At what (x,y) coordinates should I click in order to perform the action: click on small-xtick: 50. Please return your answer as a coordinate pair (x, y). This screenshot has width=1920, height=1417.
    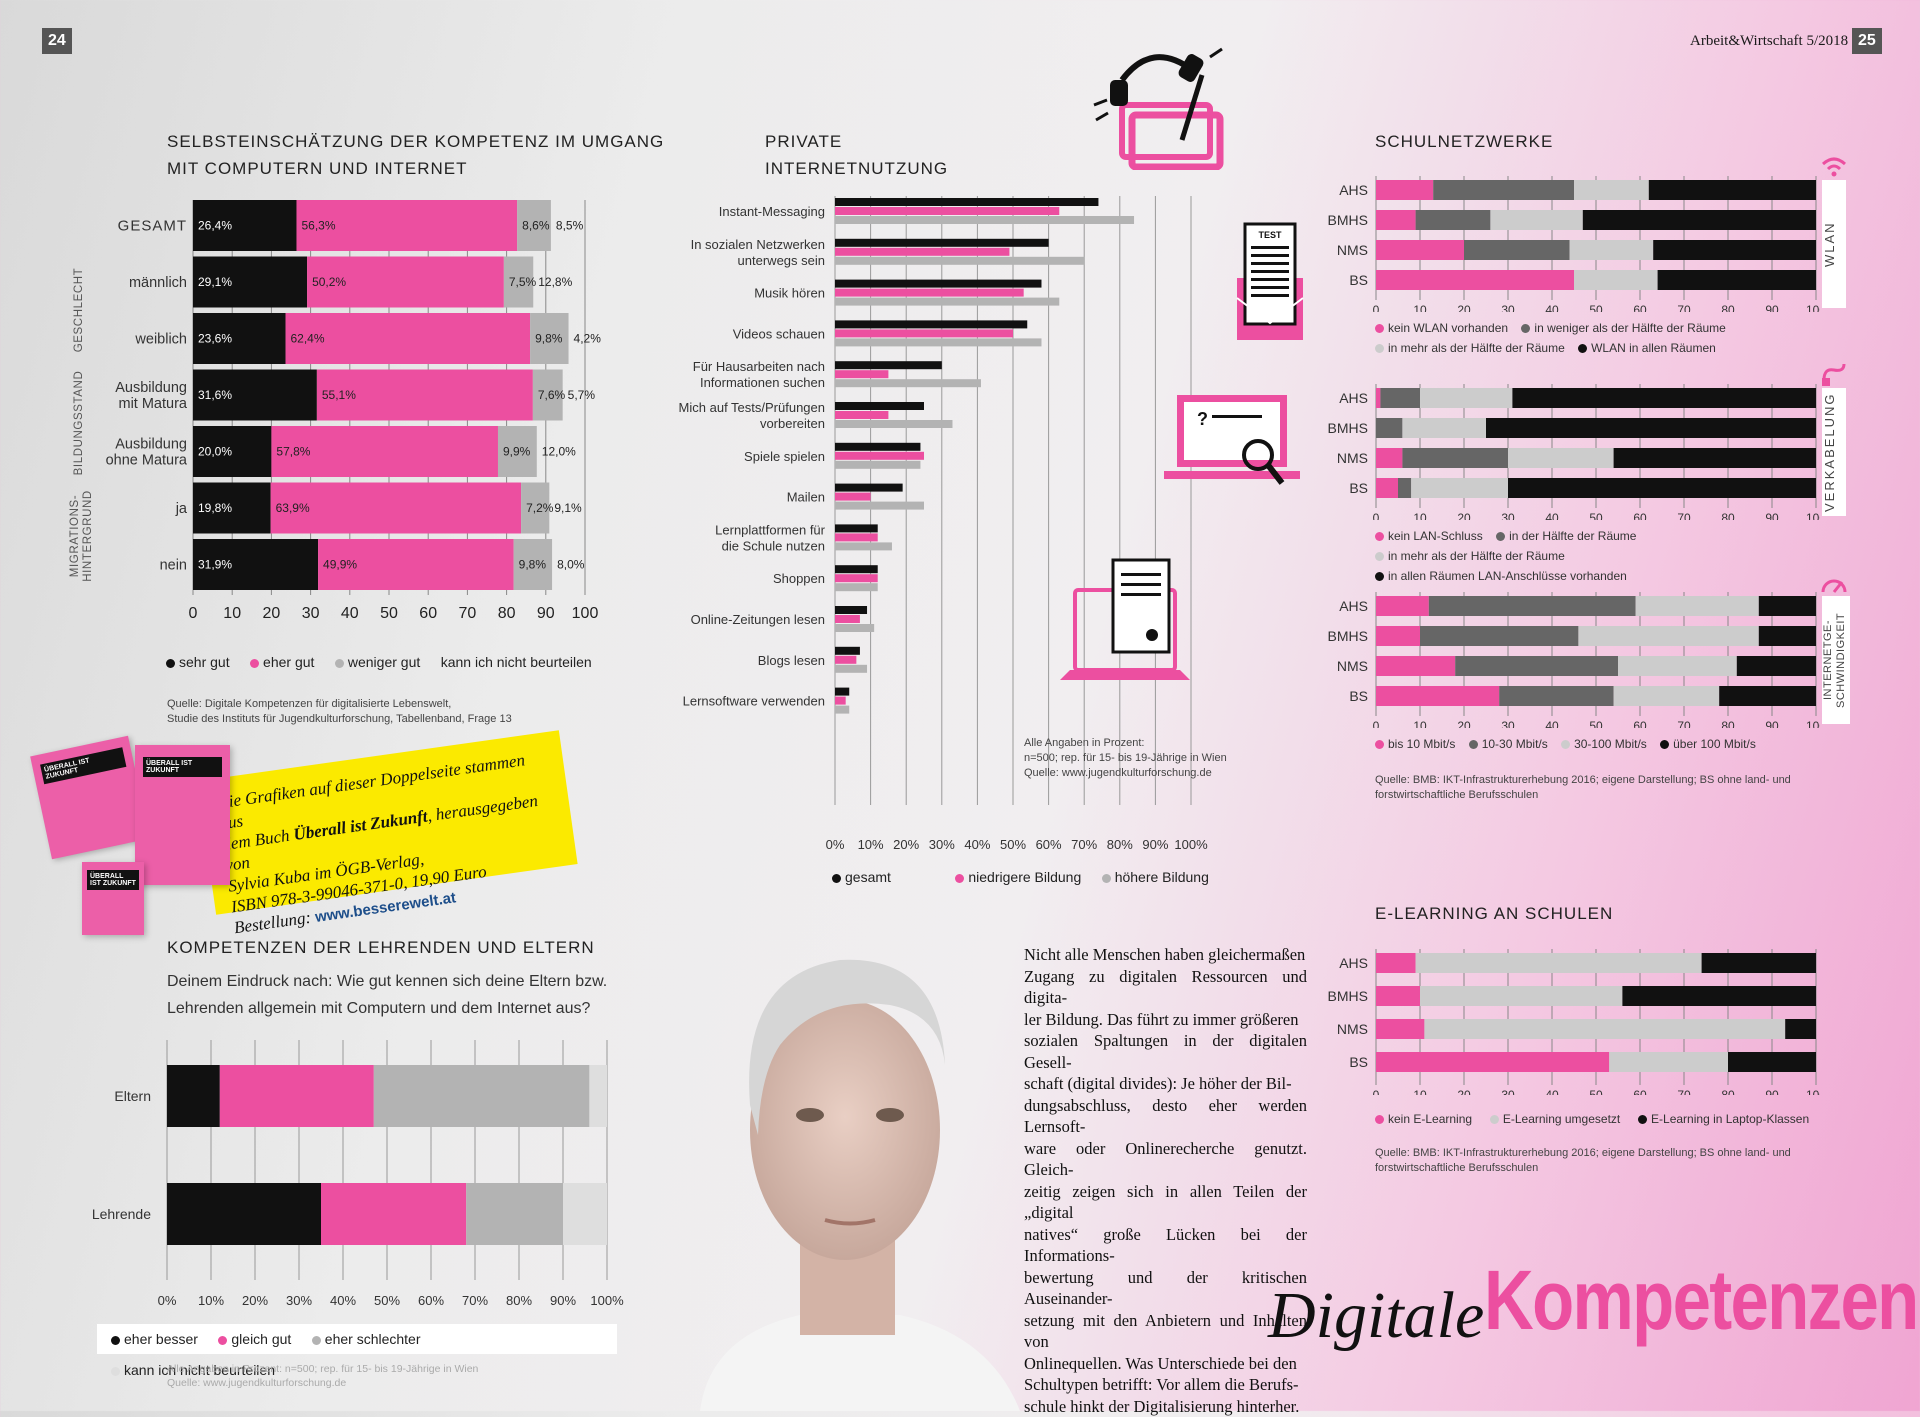
    Looking at the image, I should click on (1596, 307).